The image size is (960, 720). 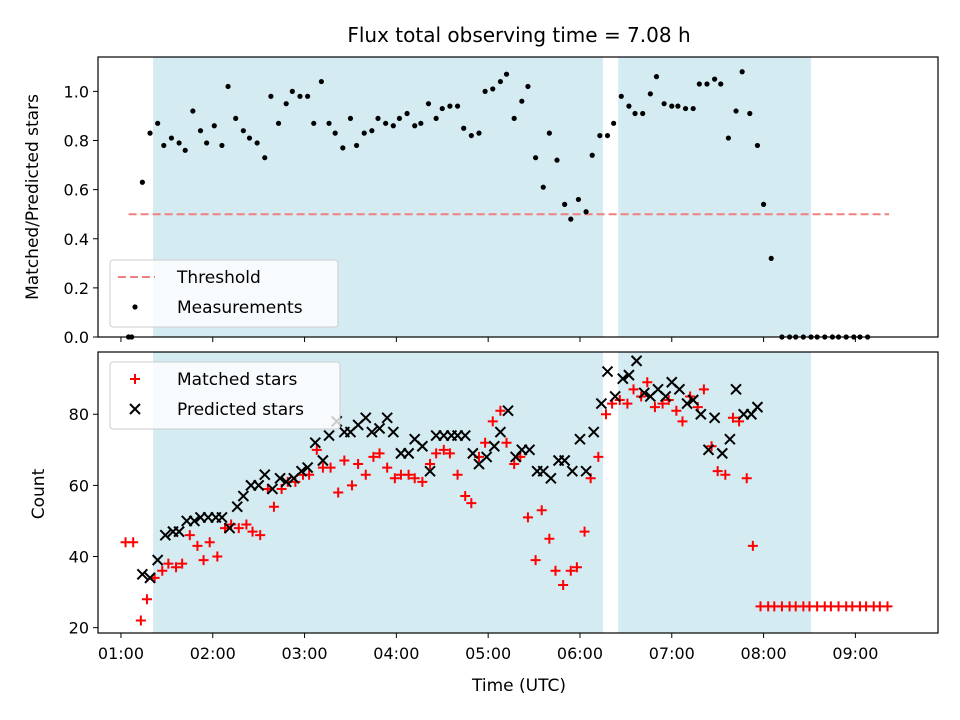 What do you see at coordinates (225, 395) in the screenshot?
I see `legend: Matched stars Predicted stars` at bounding box center [225, 395].